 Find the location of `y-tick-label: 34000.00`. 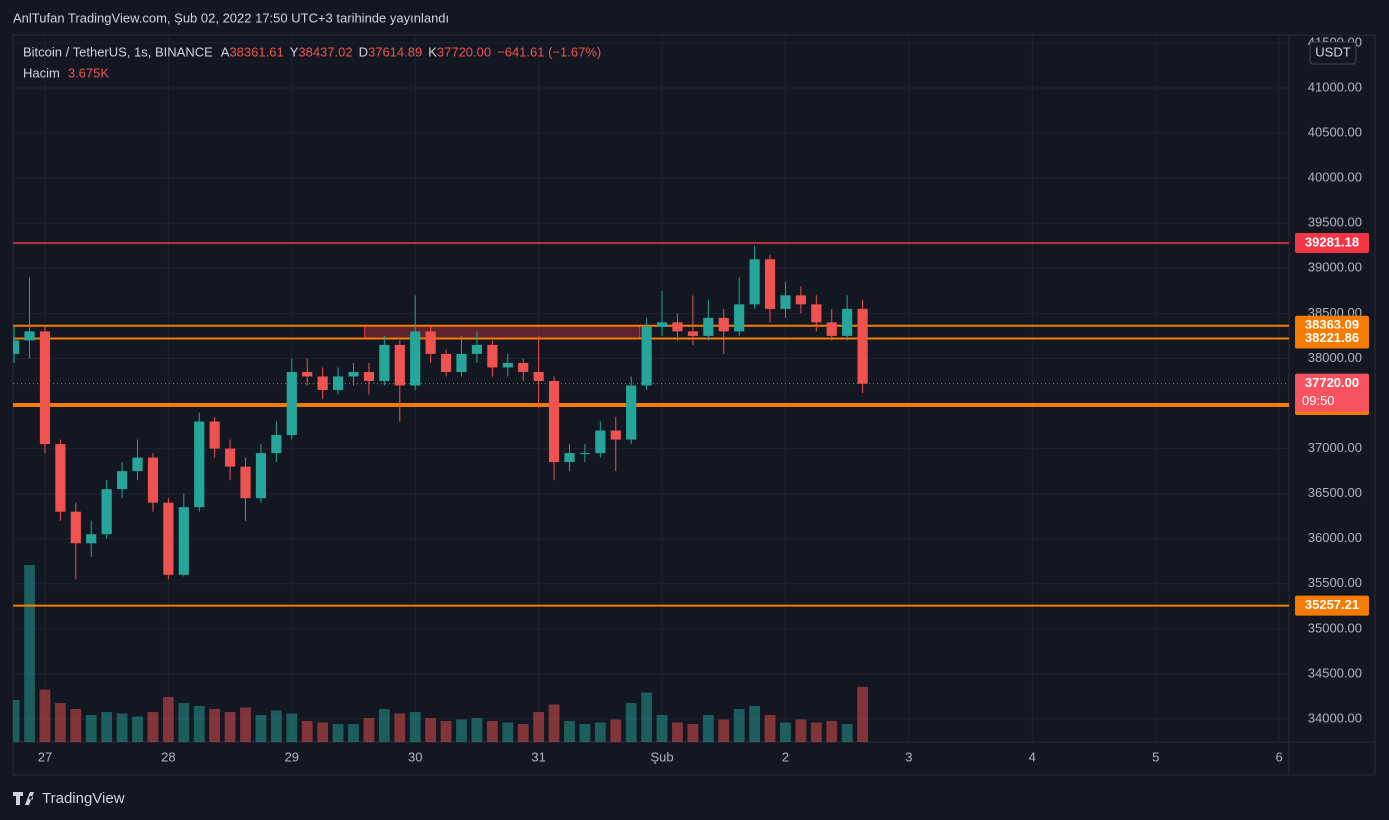

y-tick-label: 34000.00 is located at coordinates (1335, 717).